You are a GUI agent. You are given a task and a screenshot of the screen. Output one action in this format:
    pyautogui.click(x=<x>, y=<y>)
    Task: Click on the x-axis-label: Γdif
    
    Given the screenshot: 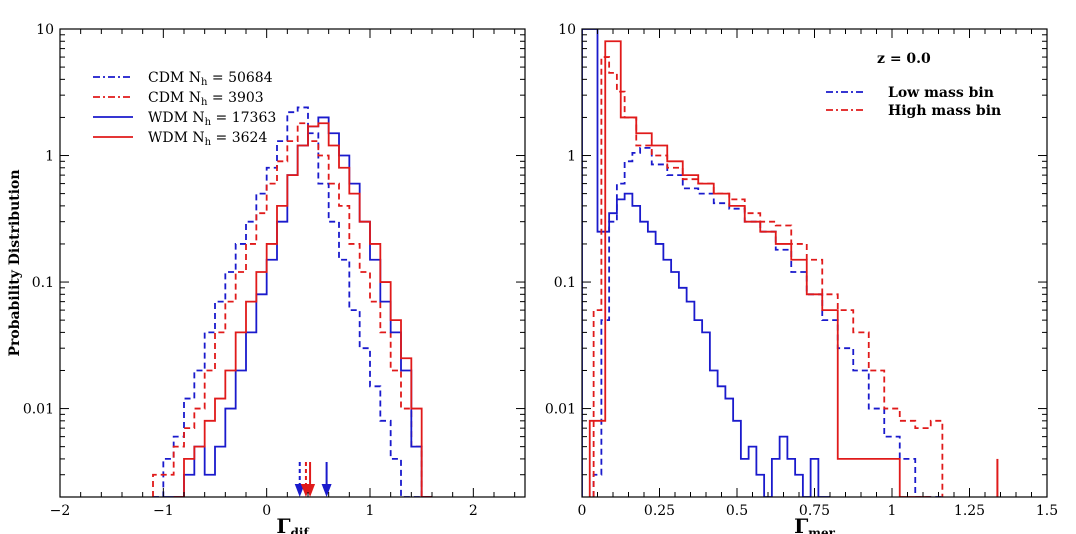 What is the action you would take?
    pyautogui.click(x=292, y=524)
    